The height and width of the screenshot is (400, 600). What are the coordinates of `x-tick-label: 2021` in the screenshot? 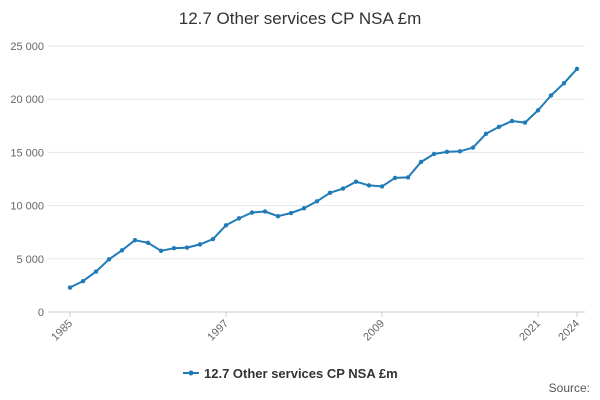 It's located at (530, 331).